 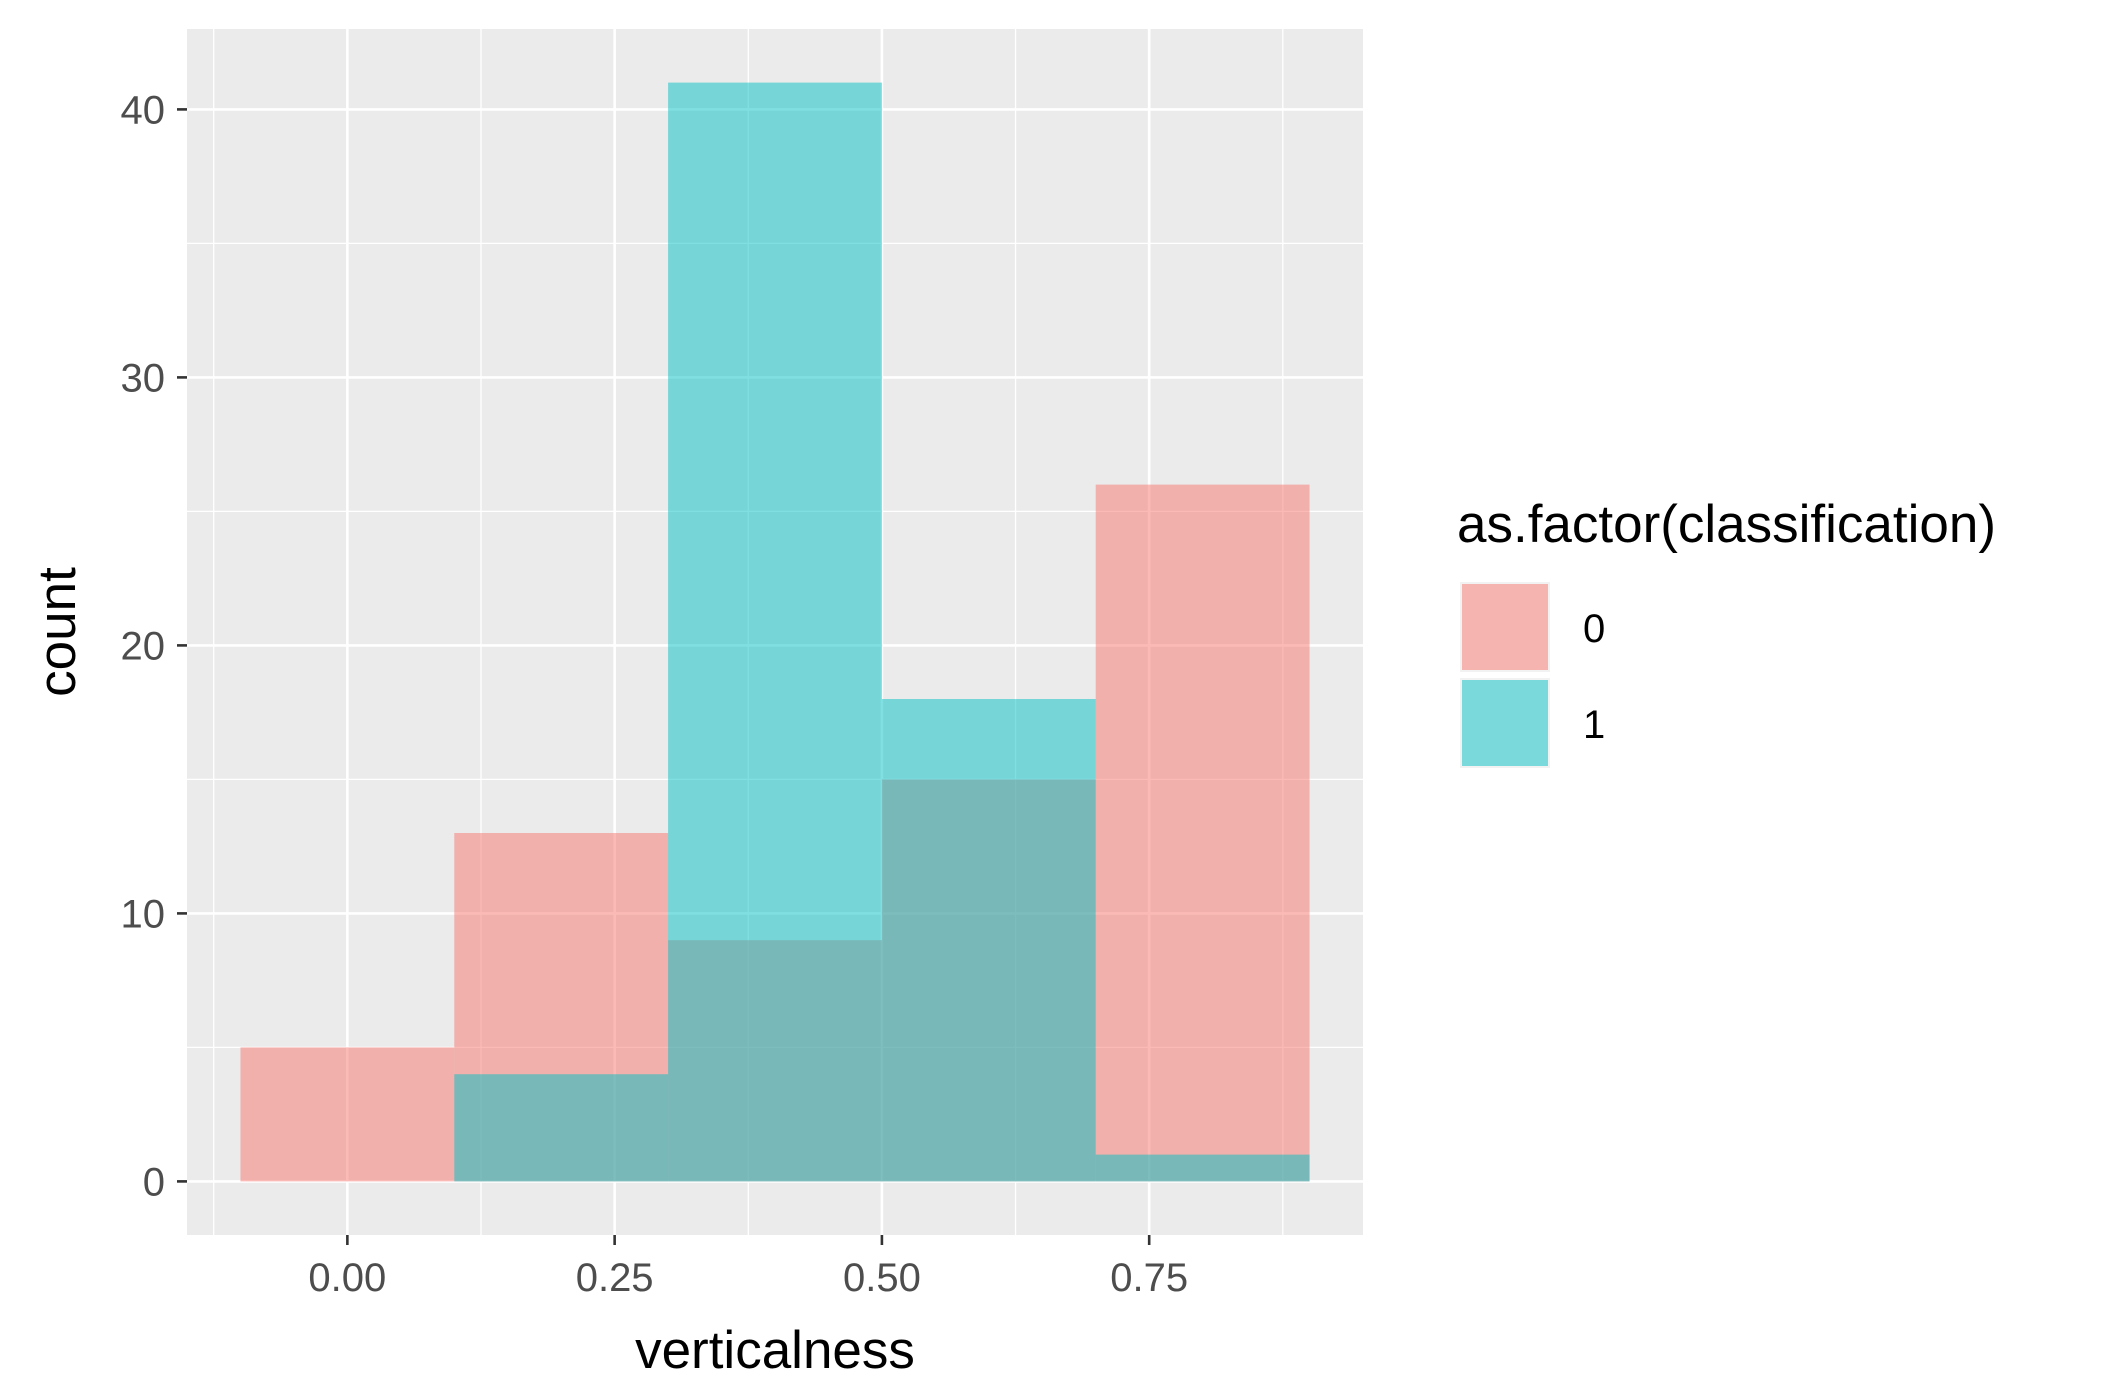 What do you see at coordinates (57, 632) in the screenshot?
I see `y-axis-title: count` at bounding box center [57, 632].